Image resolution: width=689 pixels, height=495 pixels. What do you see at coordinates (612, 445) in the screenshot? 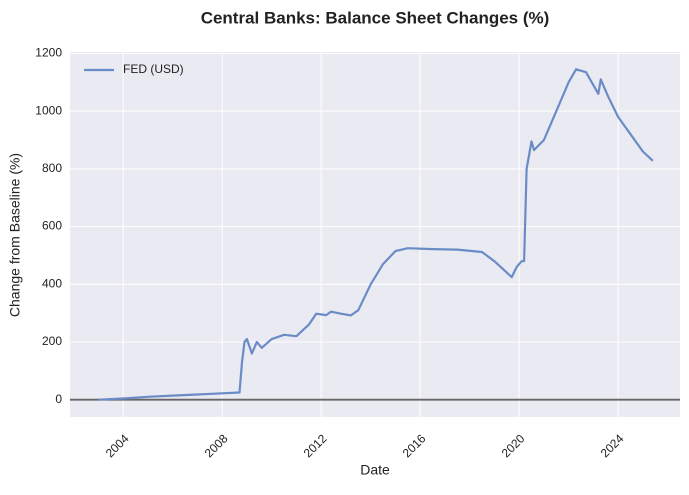
I see `x-tick-label: 2024` at bounding box center [612, 445].